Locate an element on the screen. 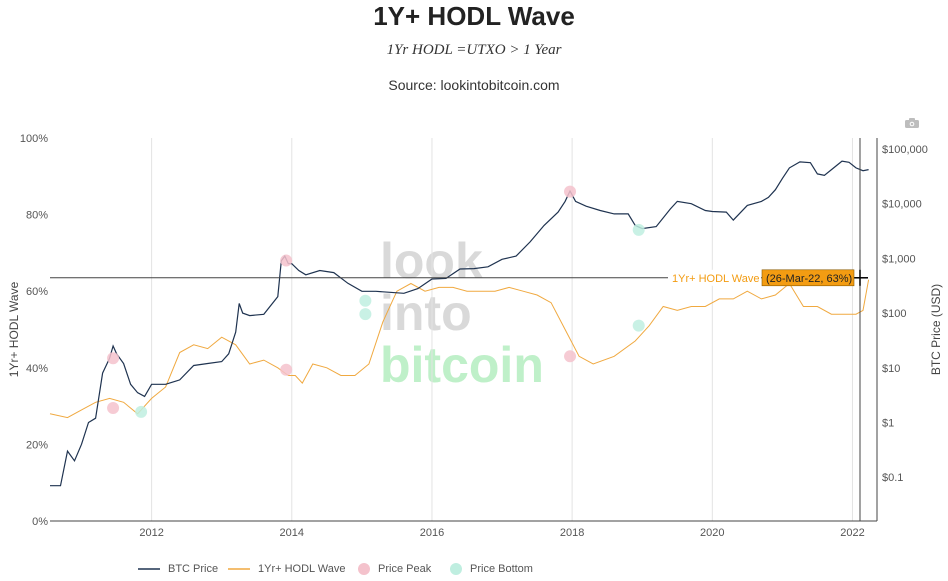 This screenshot has width=948, height=581. camera-icon is located at coordinates (912, 123).